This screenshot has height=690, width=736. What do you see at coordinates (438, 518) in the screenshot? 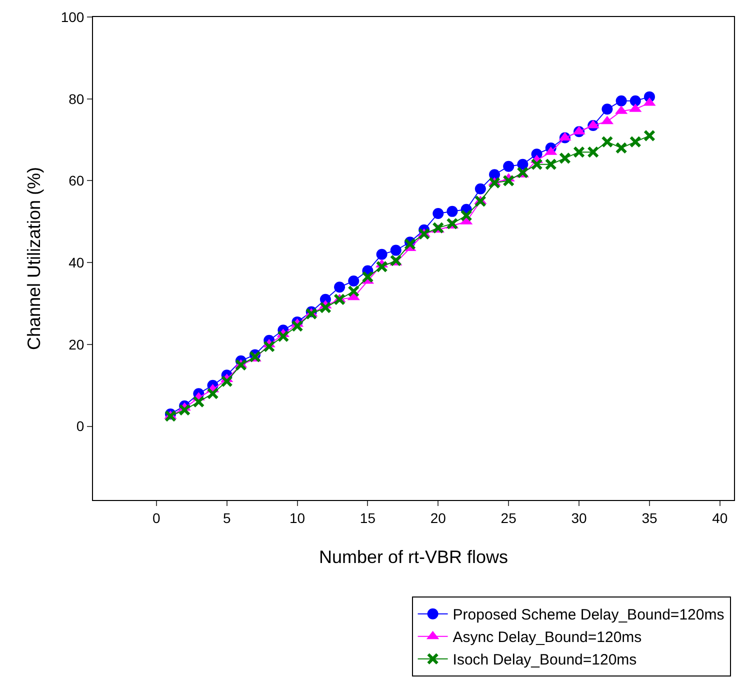
I see `x-tick-label: 20` at bounding box center [438, 518].